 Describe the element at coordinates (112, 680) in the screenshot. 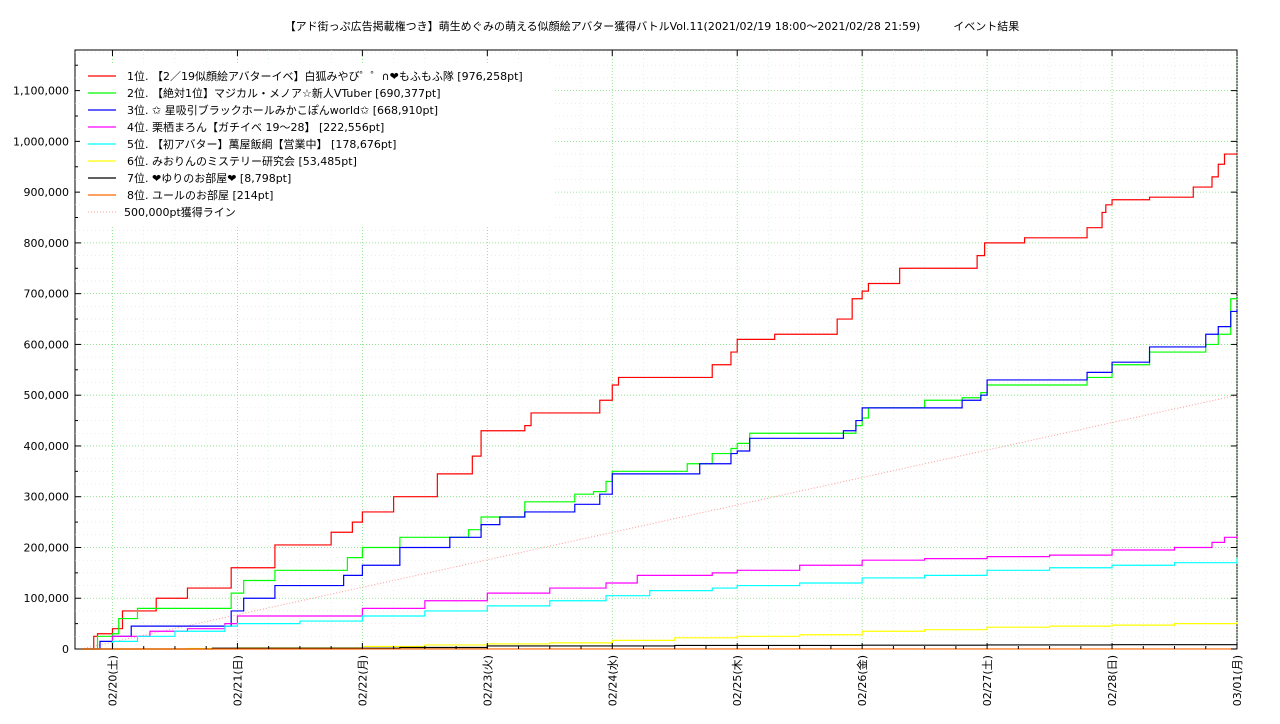

I see `x-tick-label: 02/20(土)` at that location.